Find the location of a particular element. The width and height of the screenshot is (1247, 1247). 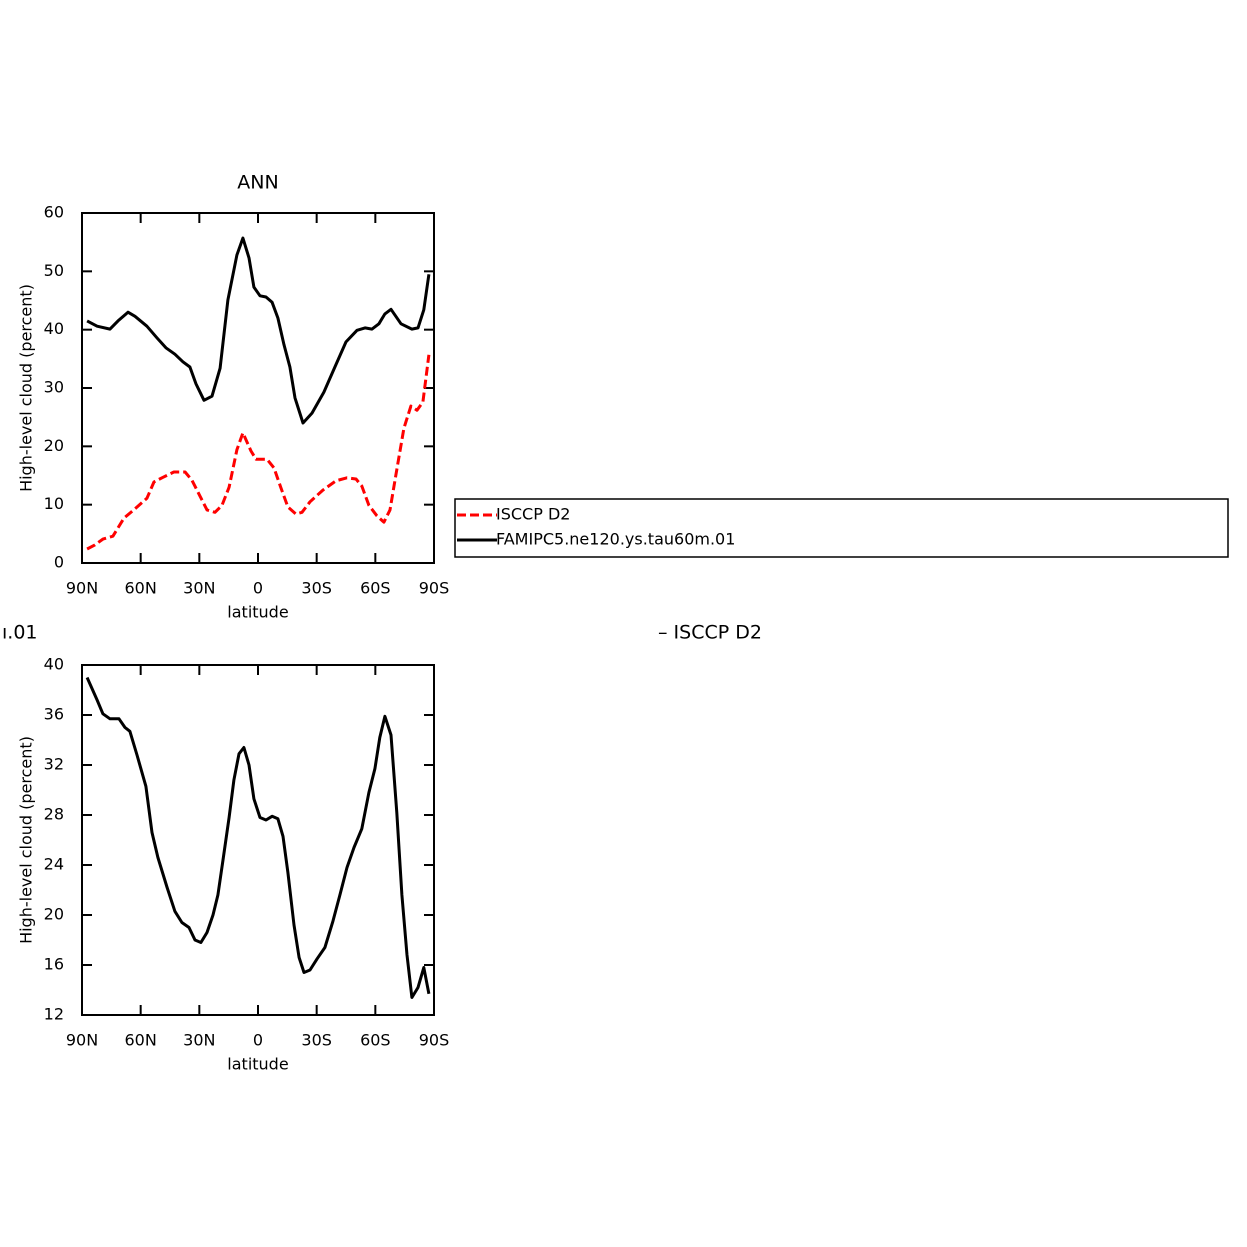

chart-title-fragment: ı.01 is located at coordinates (20, 633).